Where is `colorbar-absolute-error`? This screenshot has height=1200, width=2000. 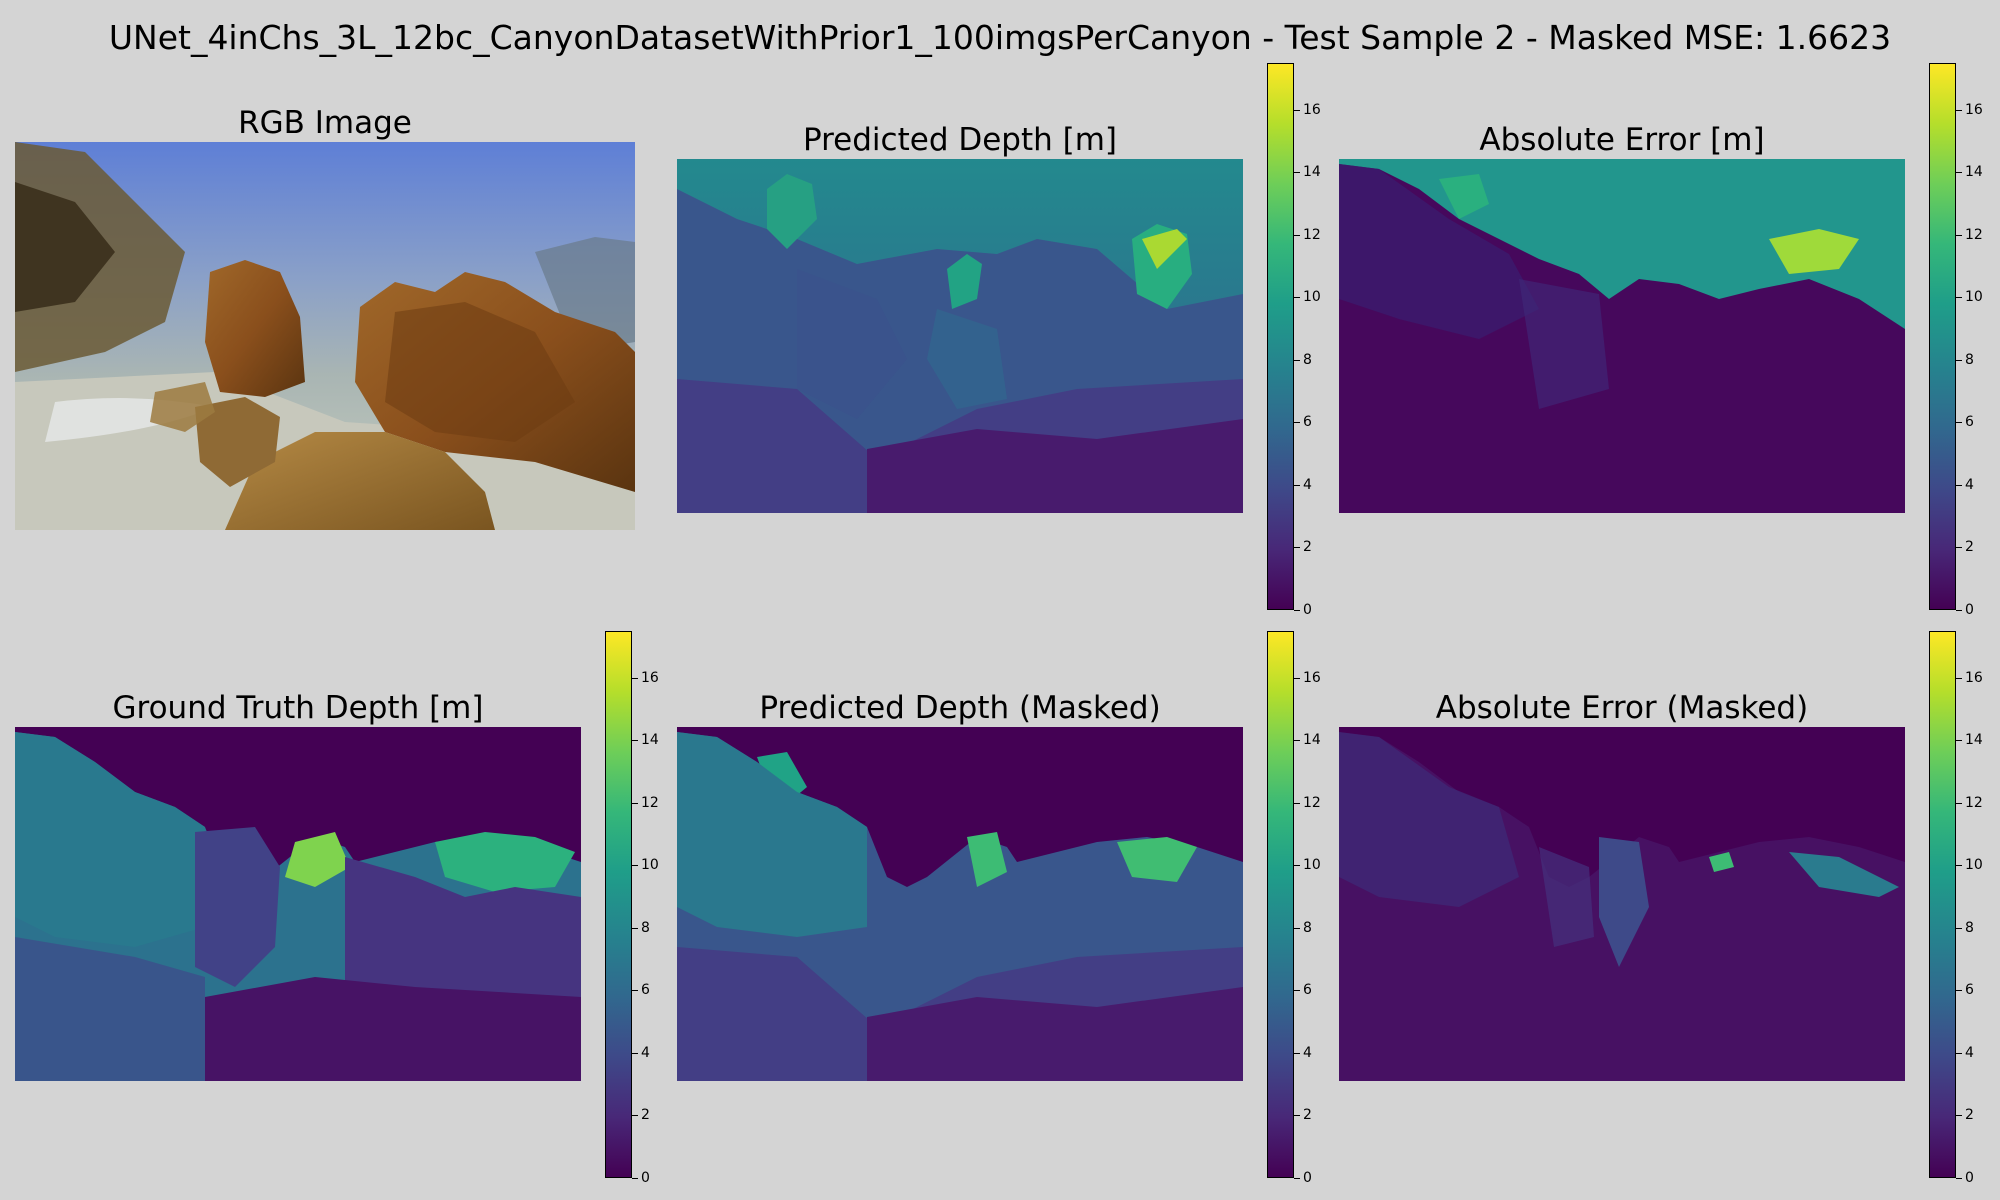 colorbar-absolute-error is located at coordinates (1942, 336).